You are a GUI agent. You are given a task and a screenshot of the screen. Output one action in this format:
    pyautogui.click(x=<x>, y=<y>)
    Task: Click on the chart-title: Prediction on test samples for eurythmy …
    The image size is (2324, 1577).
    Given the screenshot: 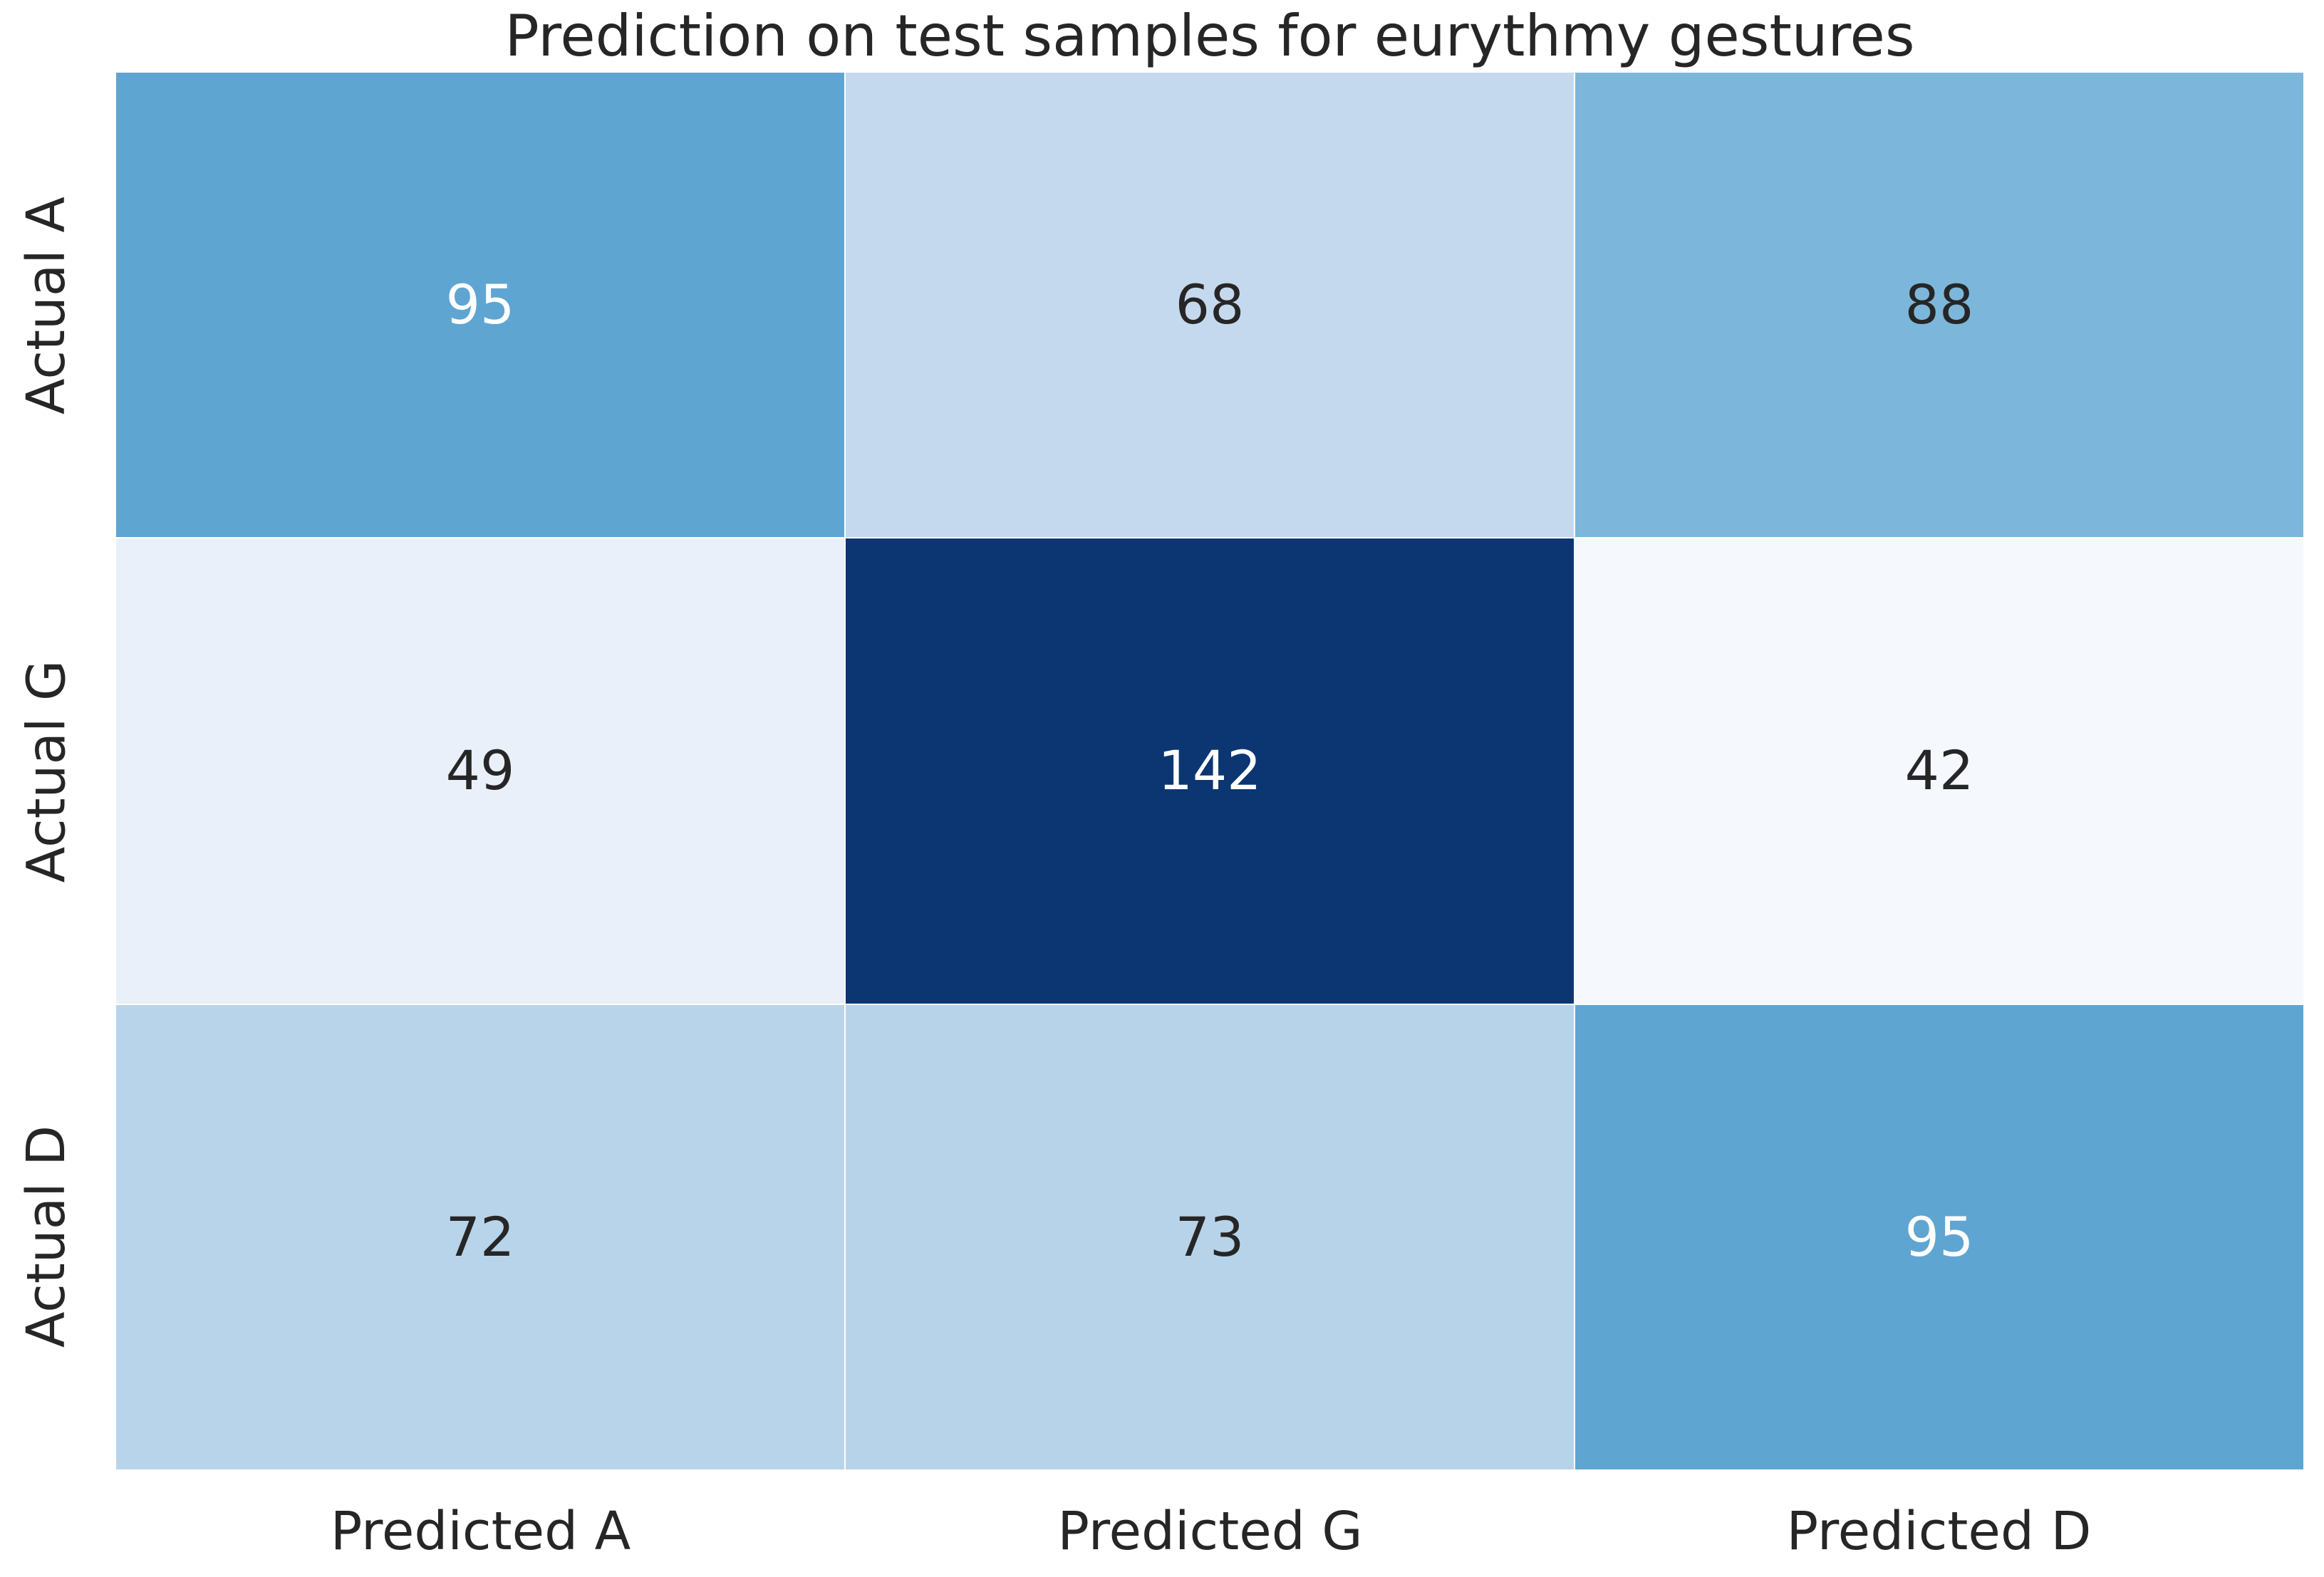 What is the action you would take?
    pyautogui.click(x=1209, y=36)
    